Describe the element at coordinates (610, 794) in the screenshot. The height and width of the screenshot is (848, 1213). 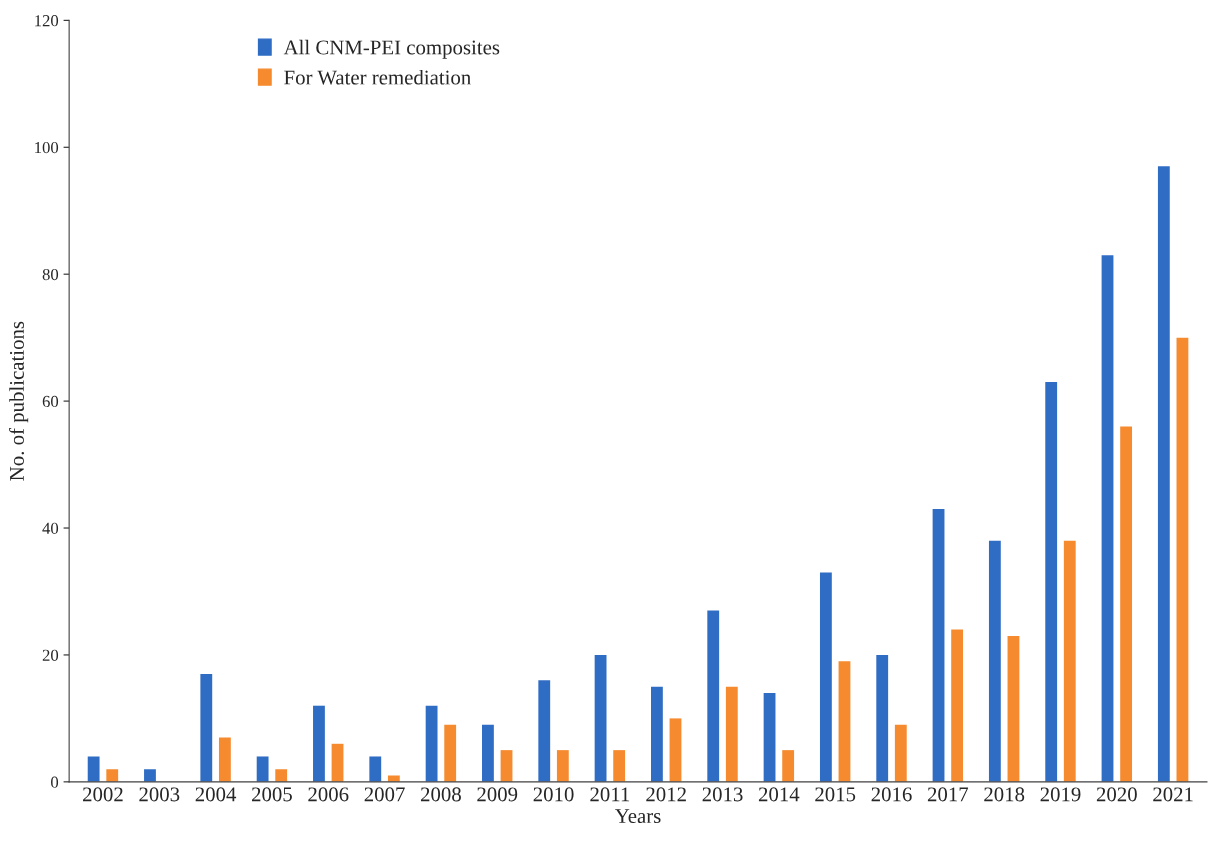
I see `x-tick-label: 2011` at that location.